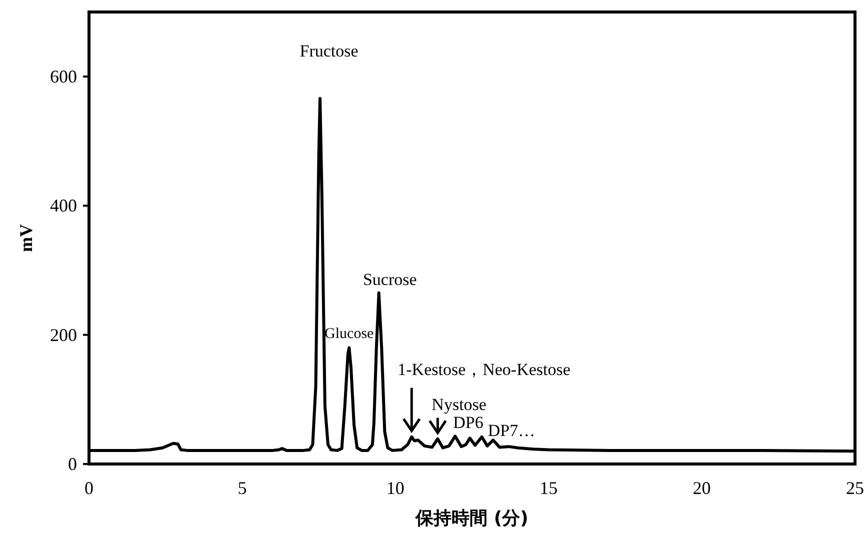 The width and height of the screenshot is (864, 533). Describe the element at coordinates (26, 238) in the screenshot. I see `y-axis-title: mV` at that location.